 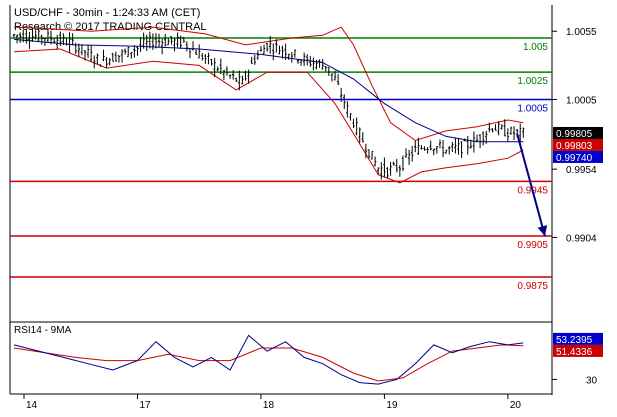 What do you see at coordinates (581, 170) in the screenshot?
I see `y-tick-label-0.9954: 0.9954` at bounding box center [581, 170].